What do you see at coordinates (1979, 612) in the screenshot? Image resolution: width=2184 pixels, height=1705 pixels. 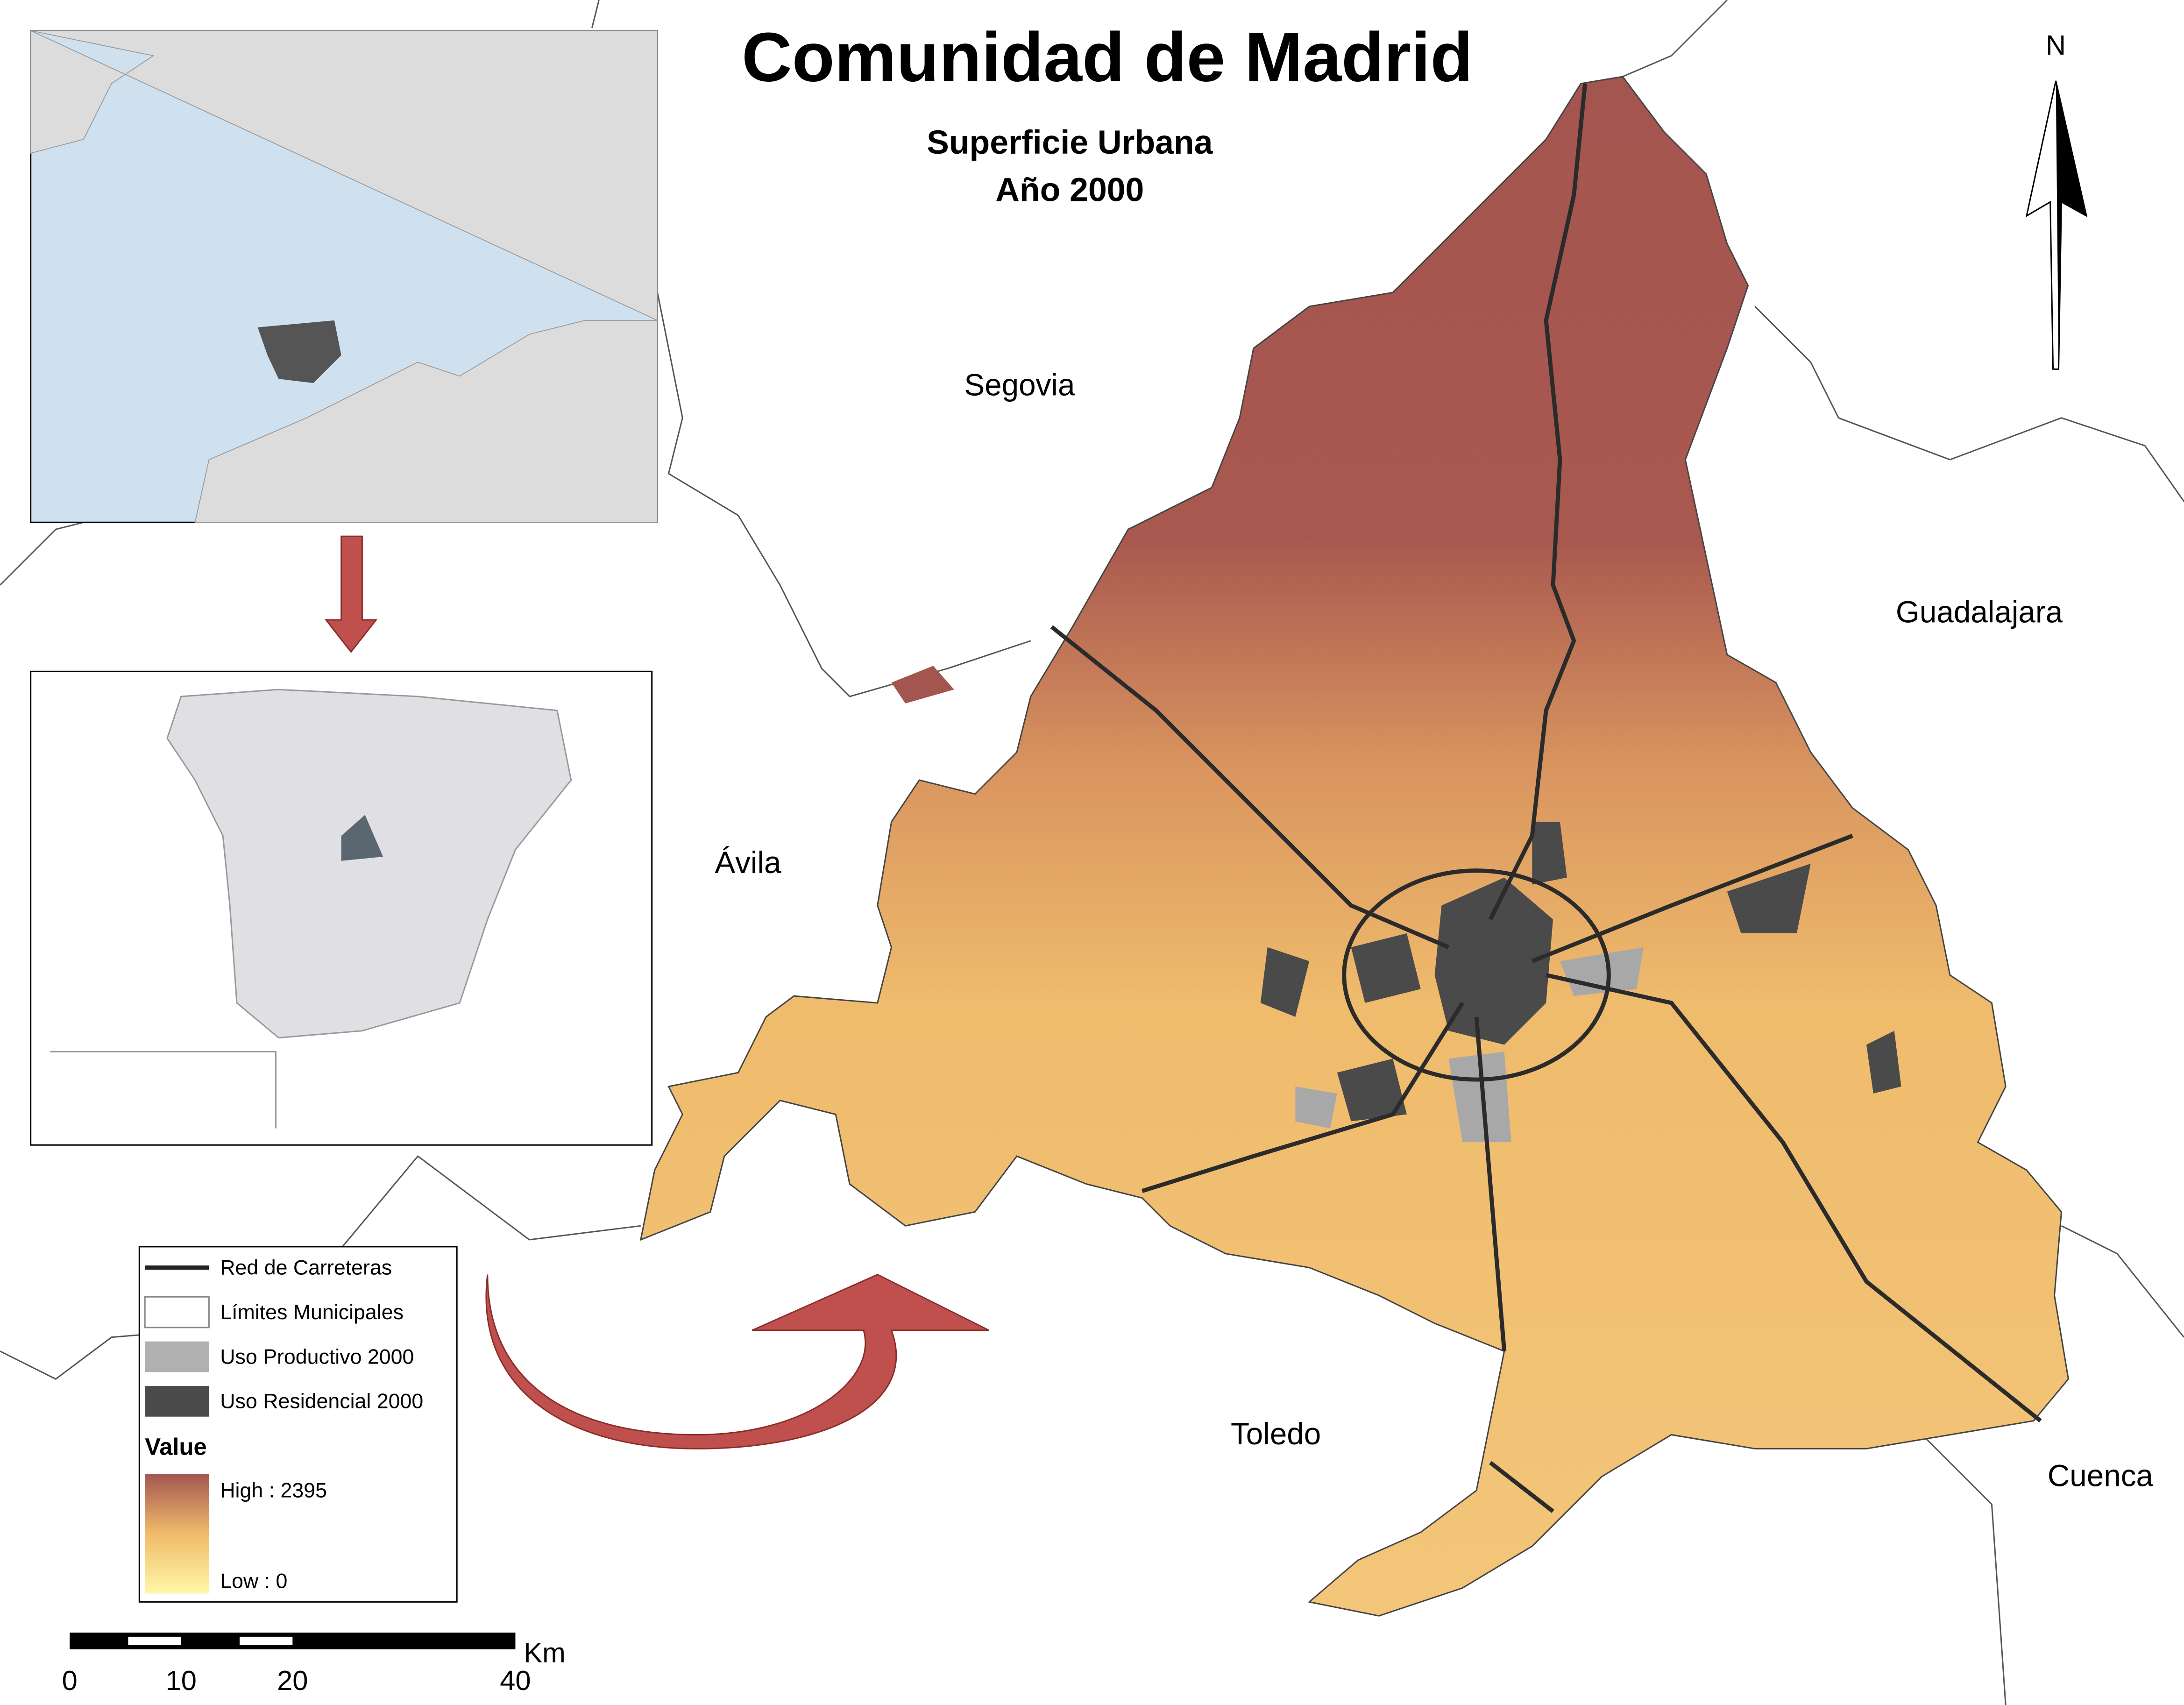 I see `place-label: Guadalajara` at bounding box center [1979, 612].